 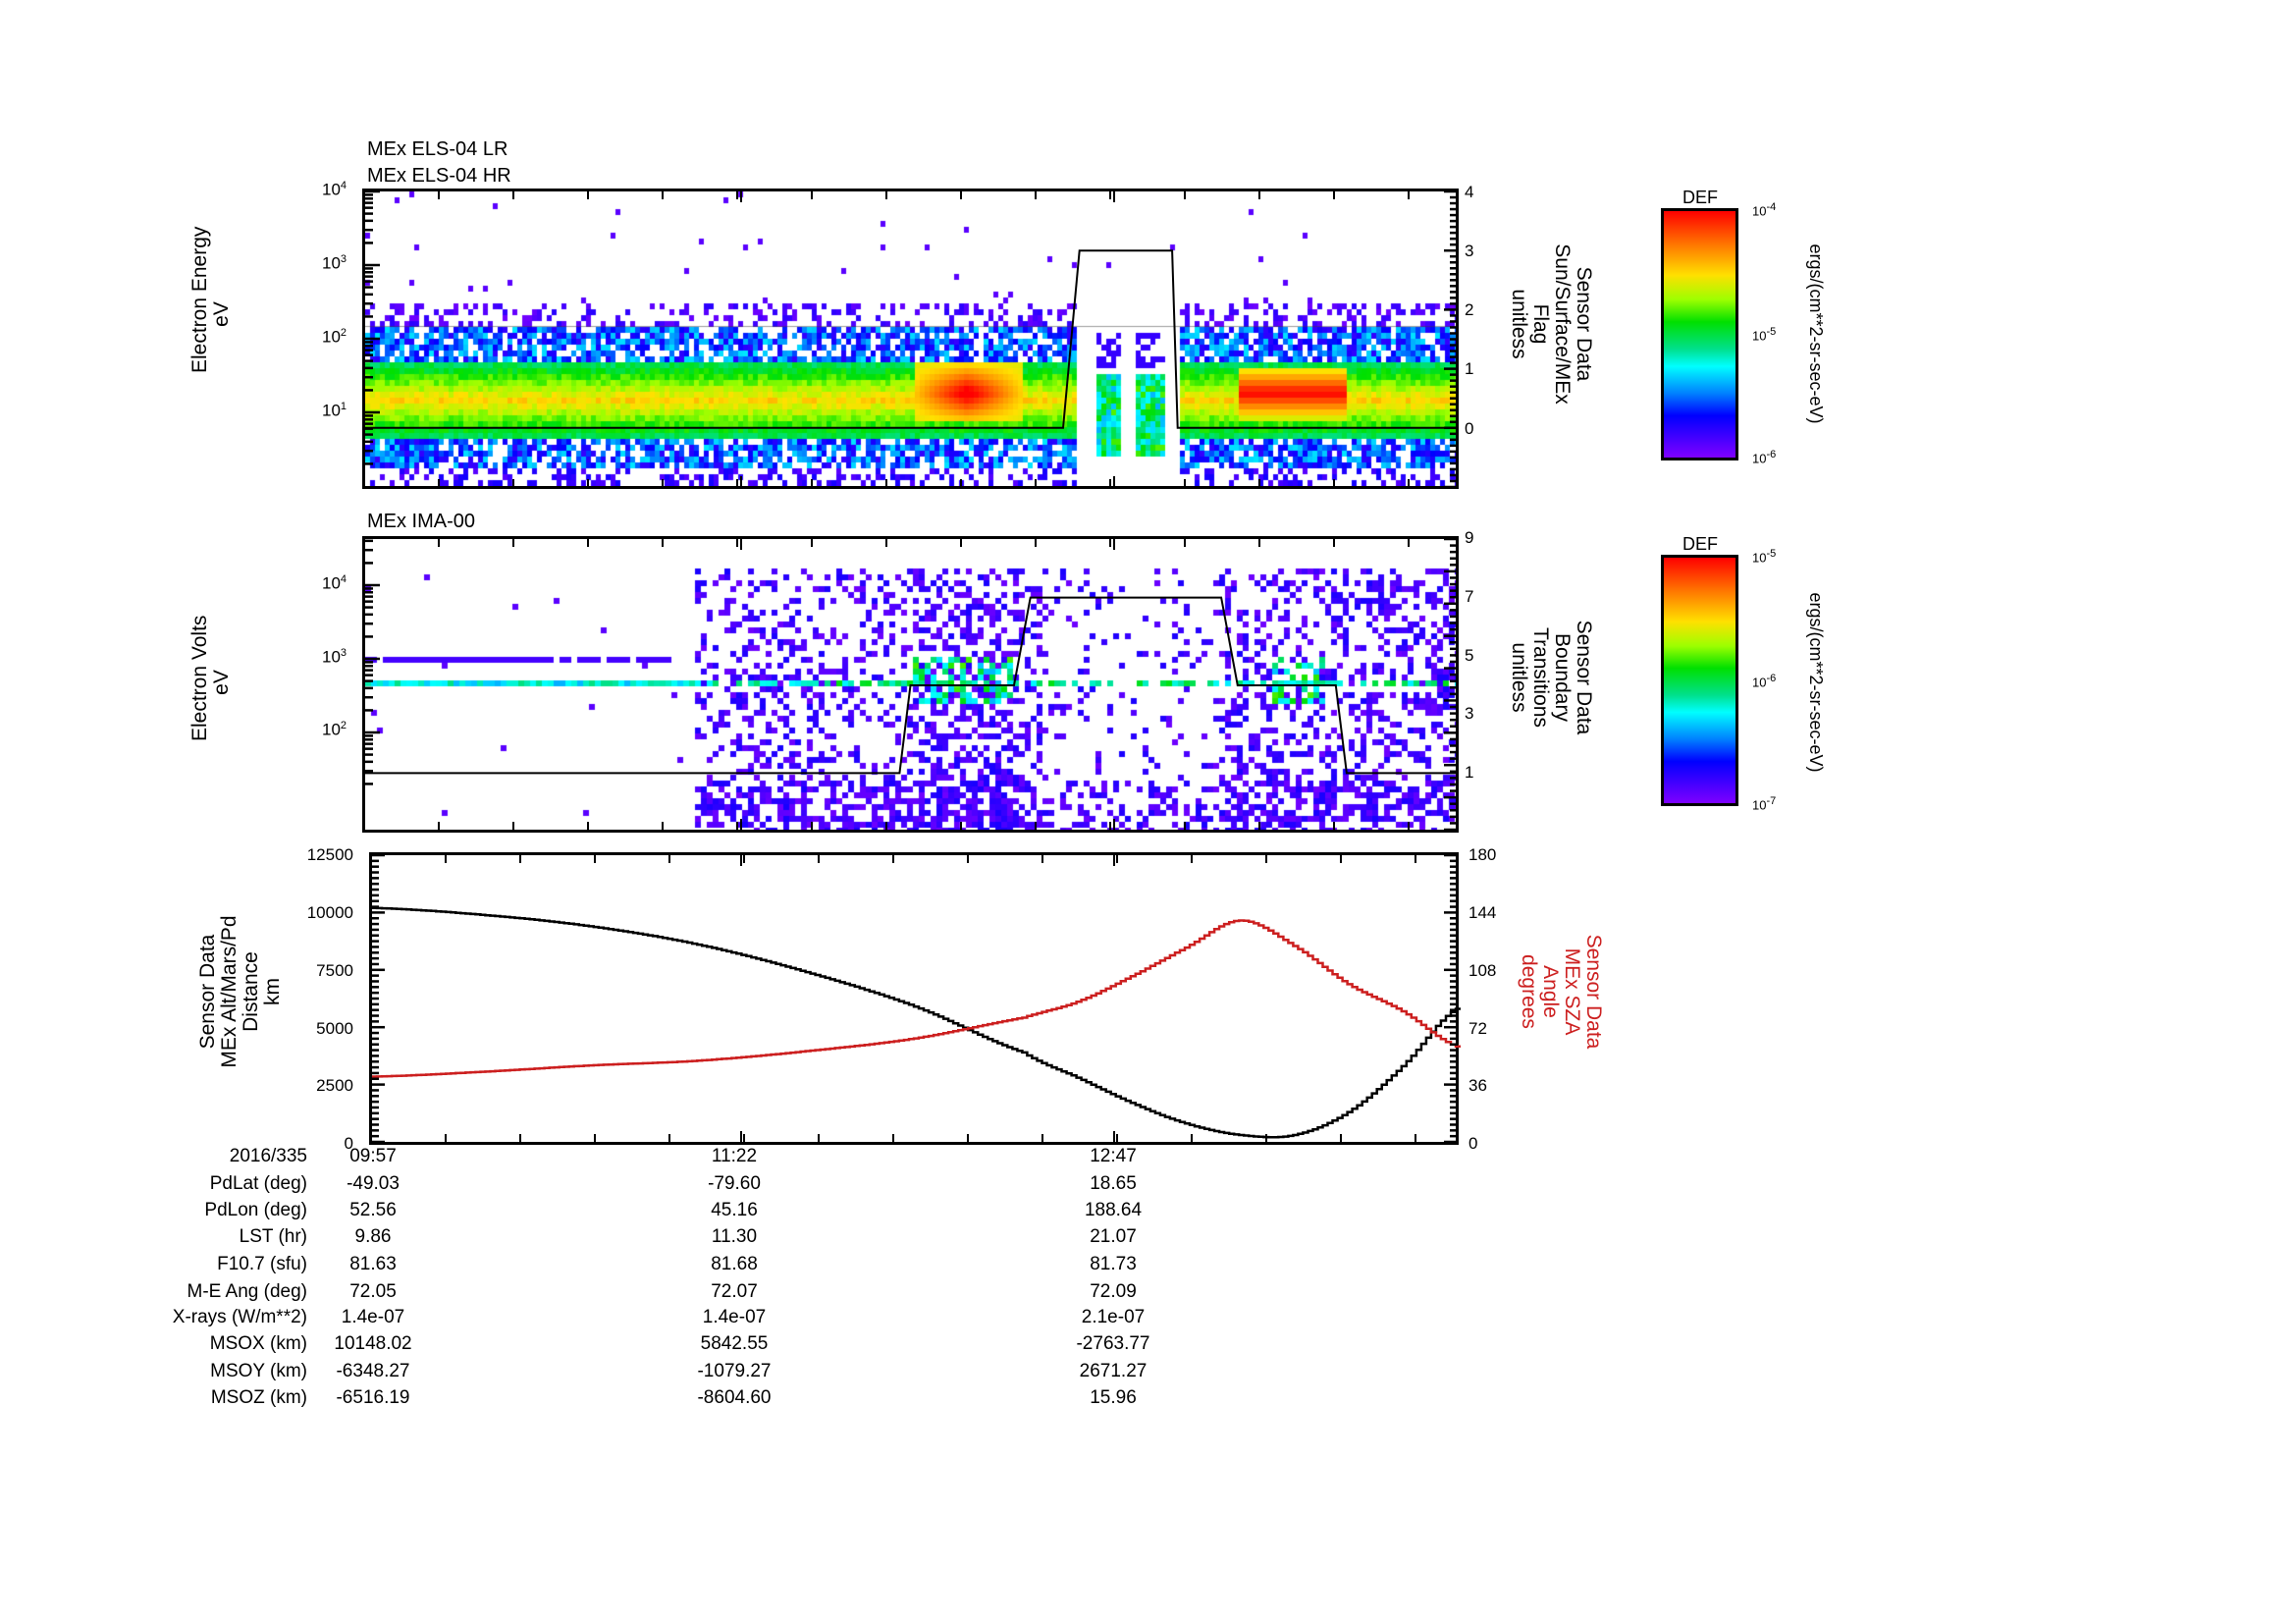 What do you see at coordinates (334, 583) in the screenshot?
I see `panel2-ytick-1e4: 104` at bounding box center [334, 583].